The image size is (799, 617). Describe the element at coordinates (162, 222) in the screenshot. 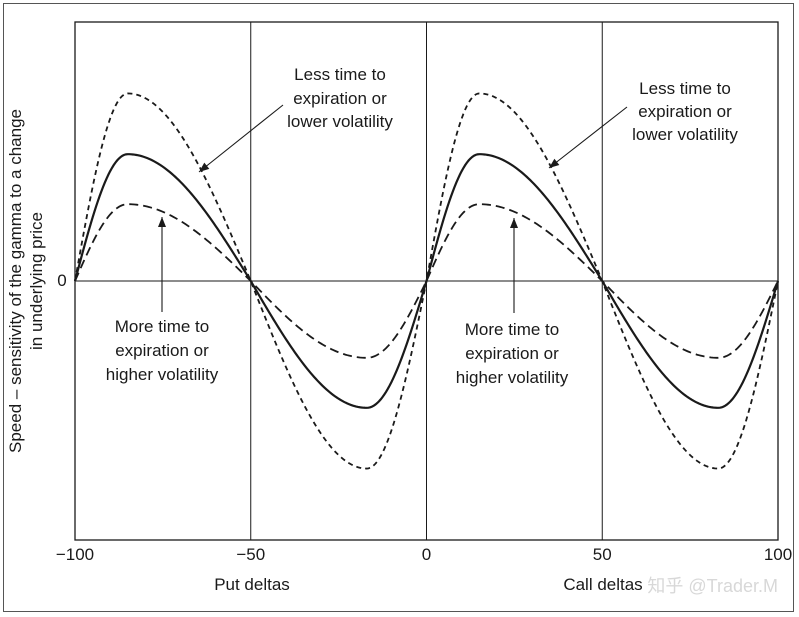

I see `arrow-more-left-head` at that location.